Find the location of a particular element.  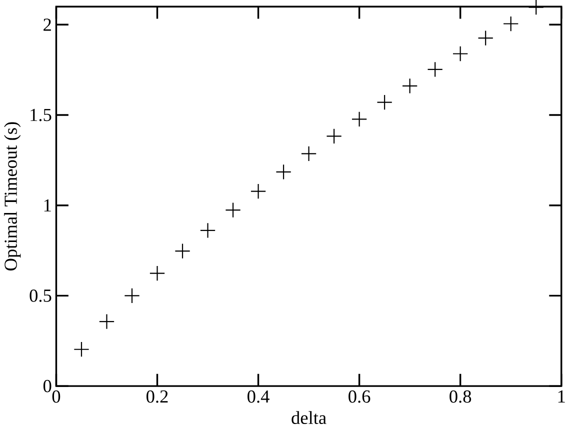

y-tick-label: 2 is located at coordinates (47, 24).